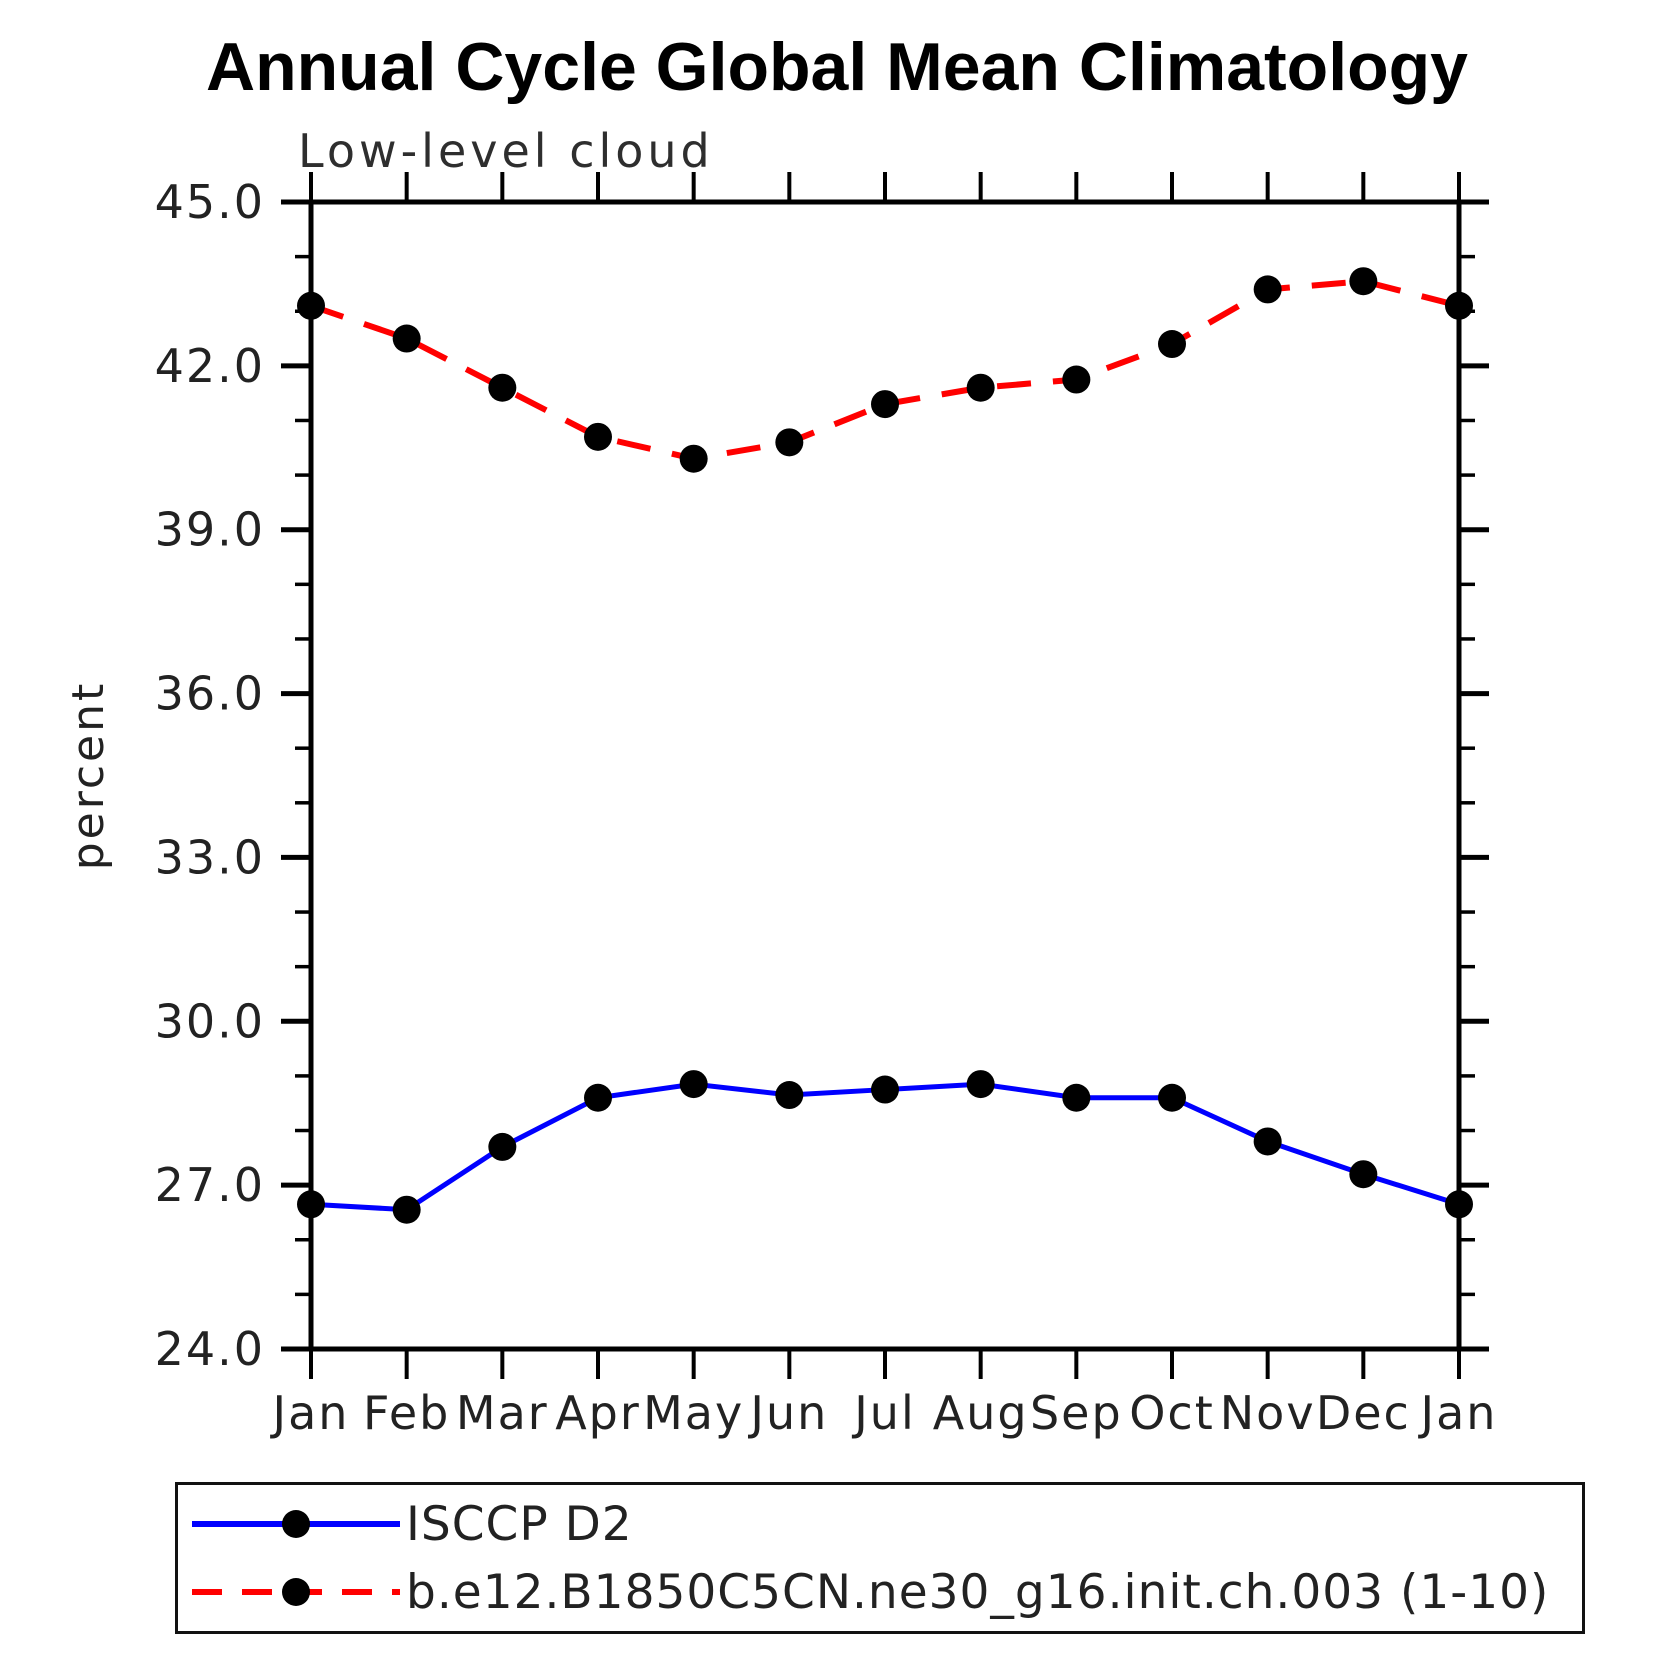 The height and width of the screenshot is (1674, 1674). What do you see at coordinates (1268, 1413) in the screenshot?
I see `x-axis-month-label: Nov` at bounding box center [1268, 1413].